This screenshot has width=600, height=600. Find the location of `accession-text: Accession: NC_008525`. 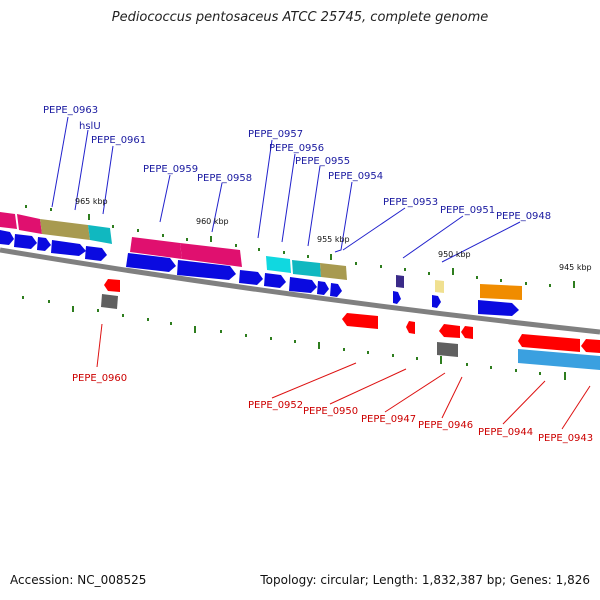

accession-text: Accession: NC_008525 is located at coordinates (78, 580).